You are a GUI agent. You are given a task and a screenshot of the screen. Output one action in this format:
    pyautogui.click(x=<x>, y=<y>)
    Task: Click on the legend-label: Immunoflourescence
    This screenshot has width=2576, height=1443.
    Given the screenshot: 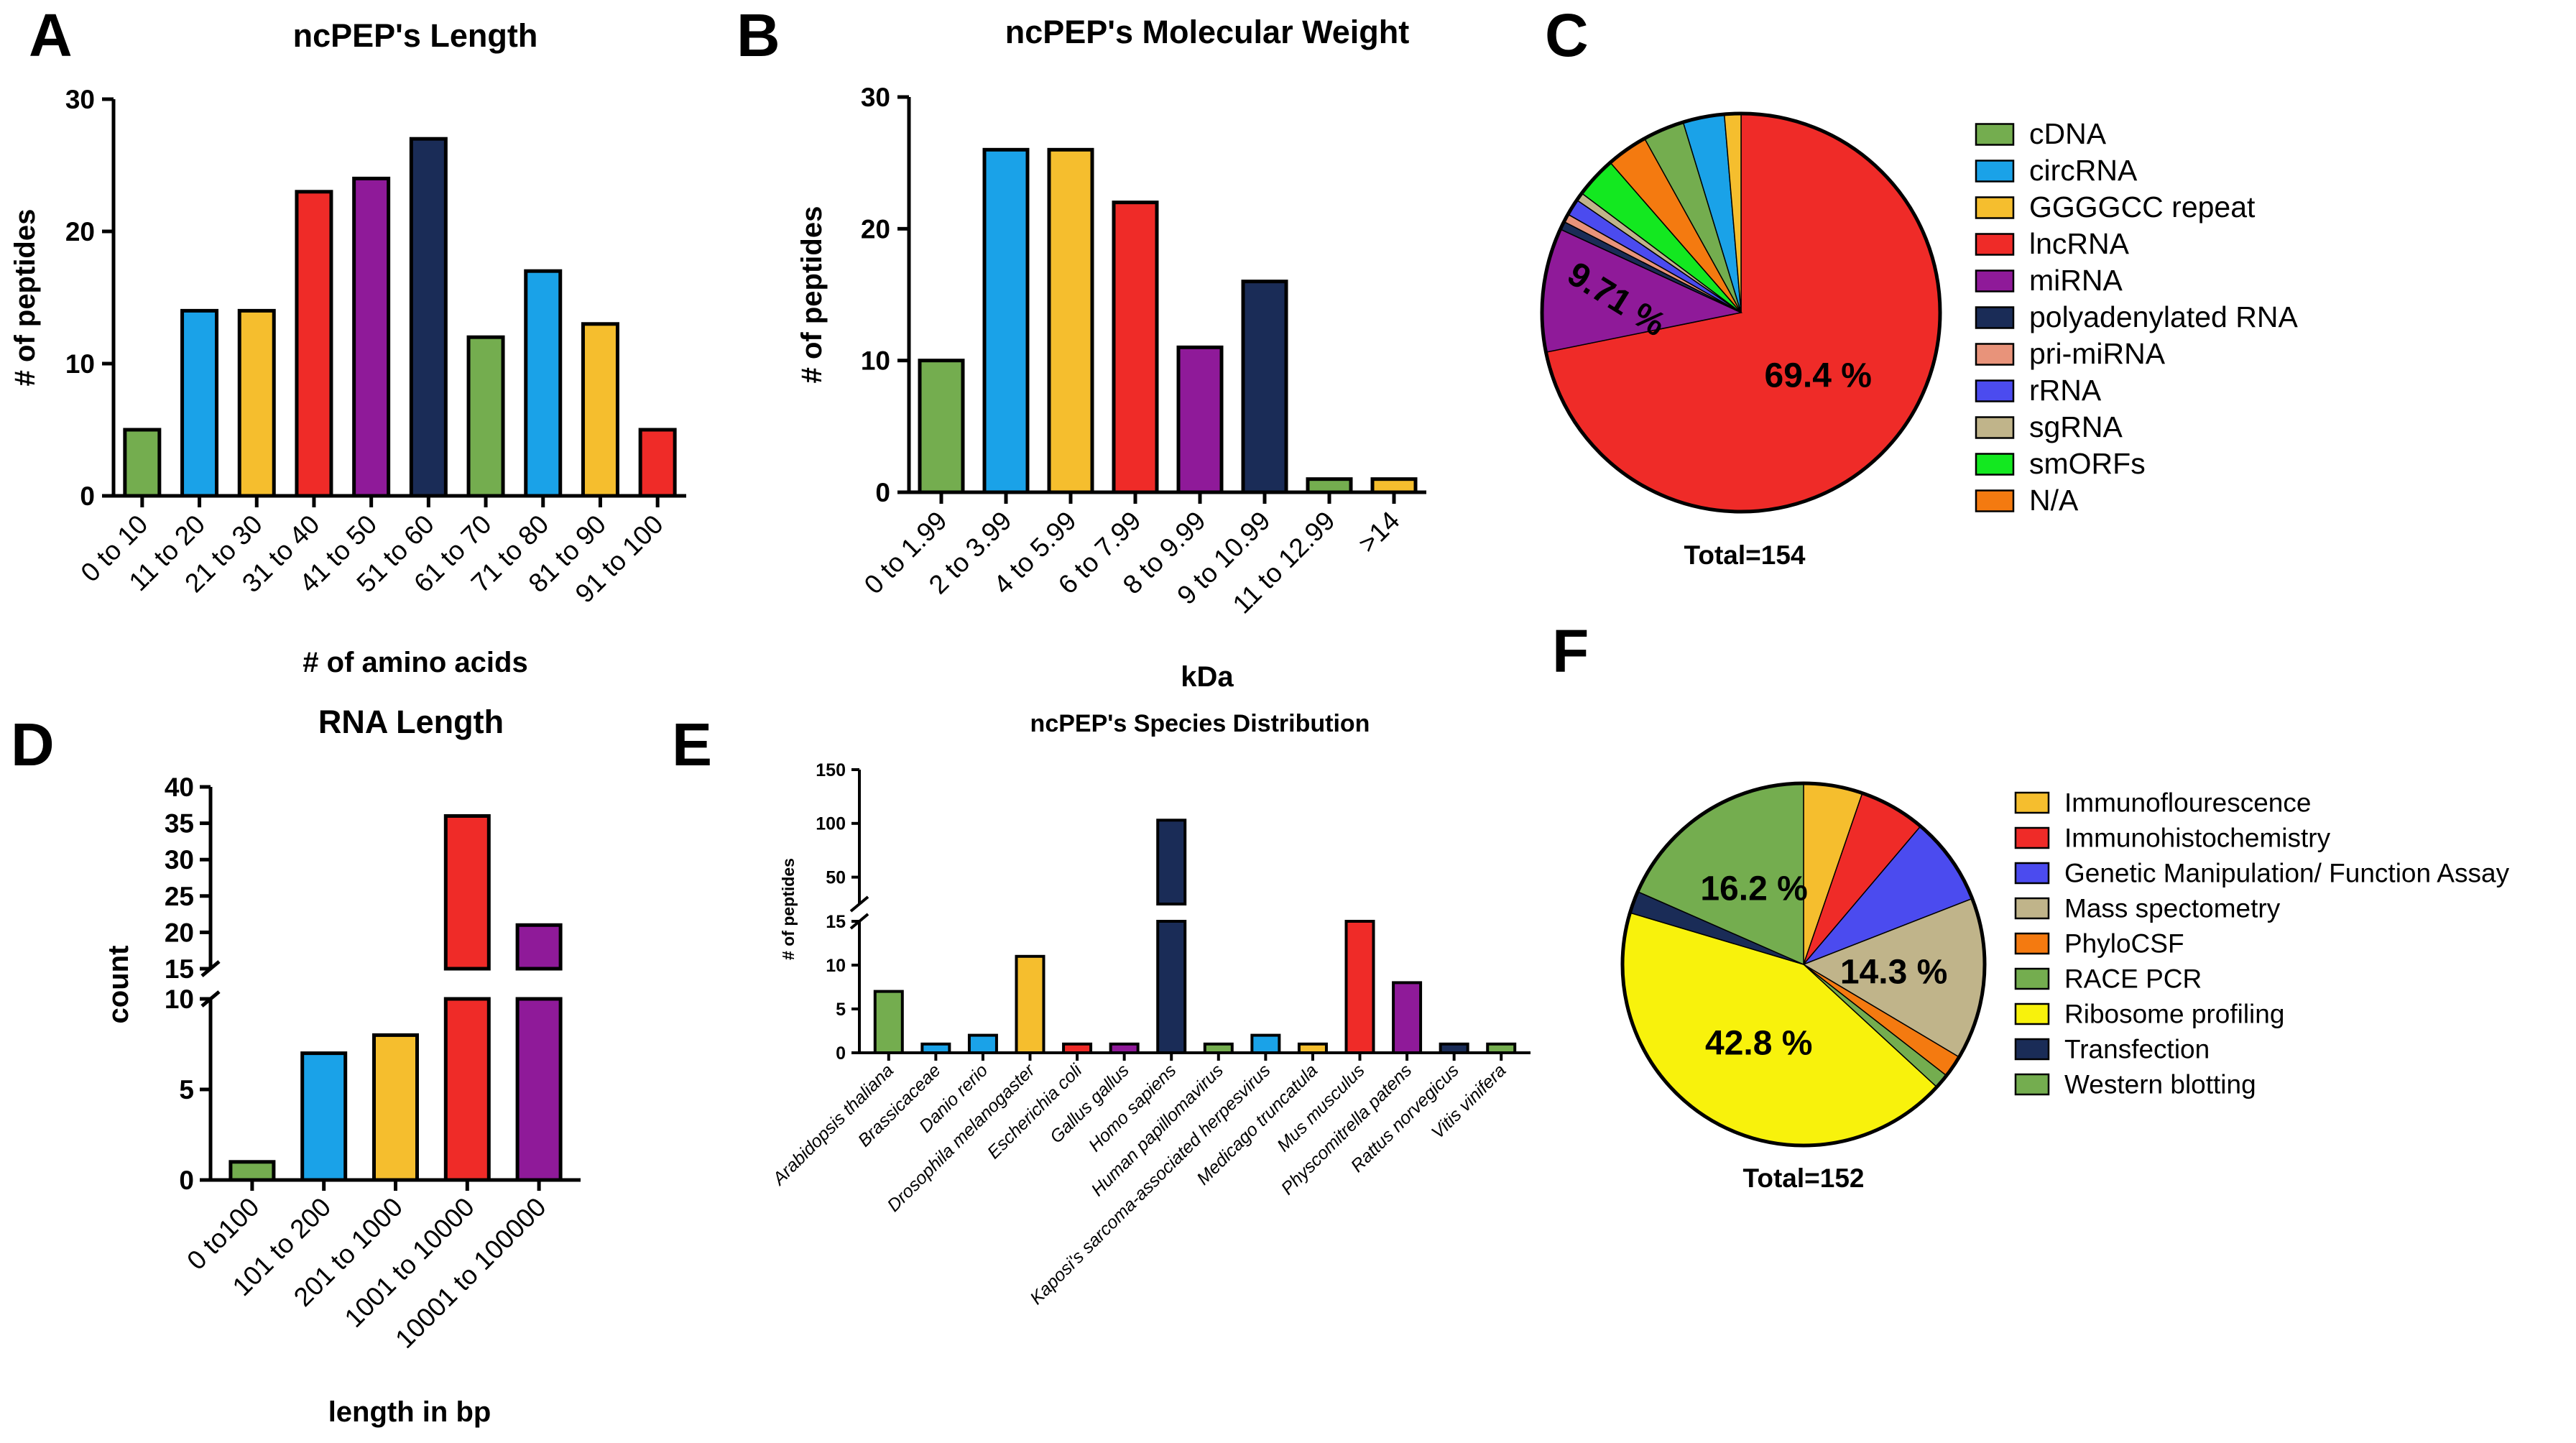 What is the action you would take?
    pyautogui.click(x=2187, y=803)
    